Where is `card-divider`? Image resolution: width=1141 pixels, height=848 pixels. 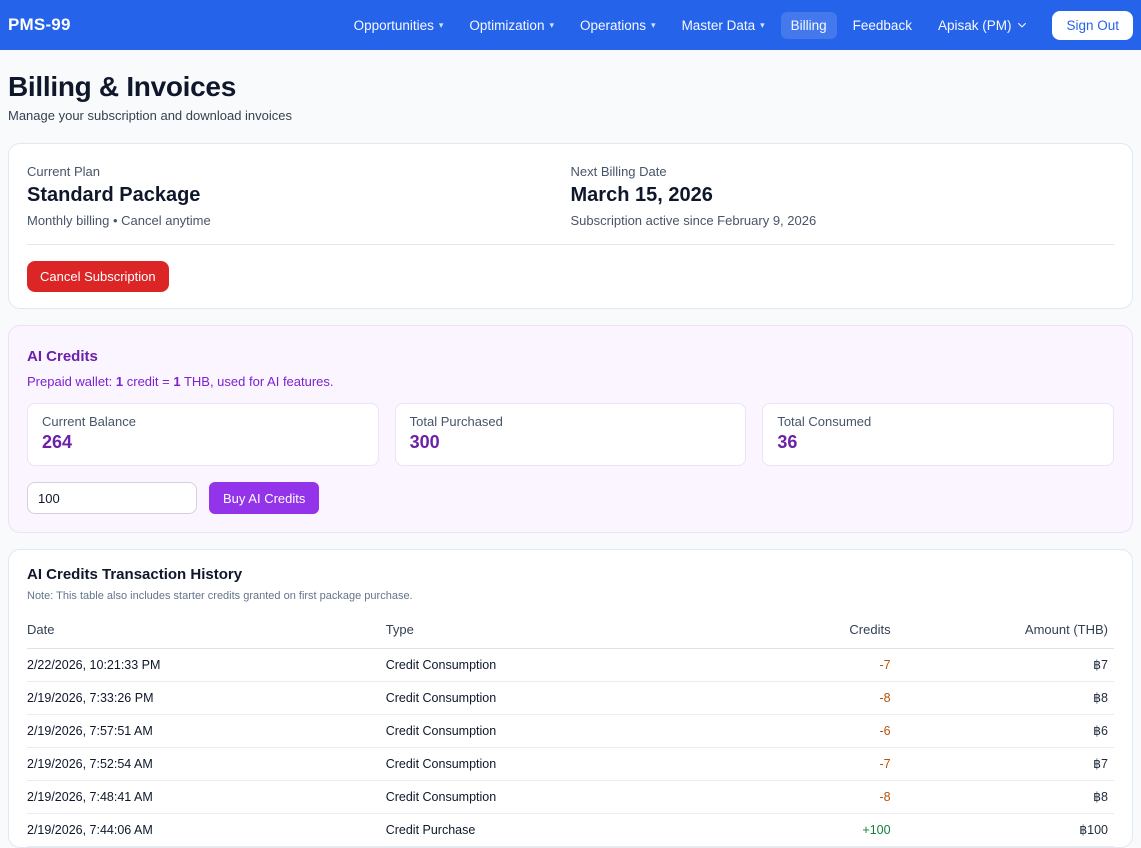
card-divider is located at coordinates (570, 244).